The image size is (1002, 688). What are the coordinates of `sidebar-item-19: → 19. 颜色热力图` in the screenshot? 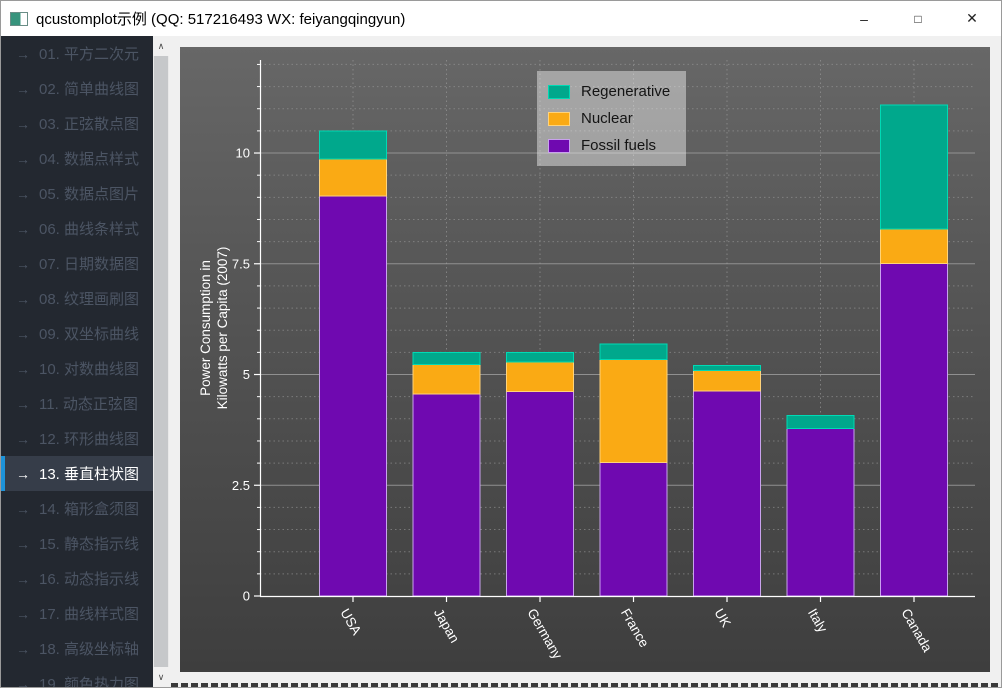 It's located at (77, 677).